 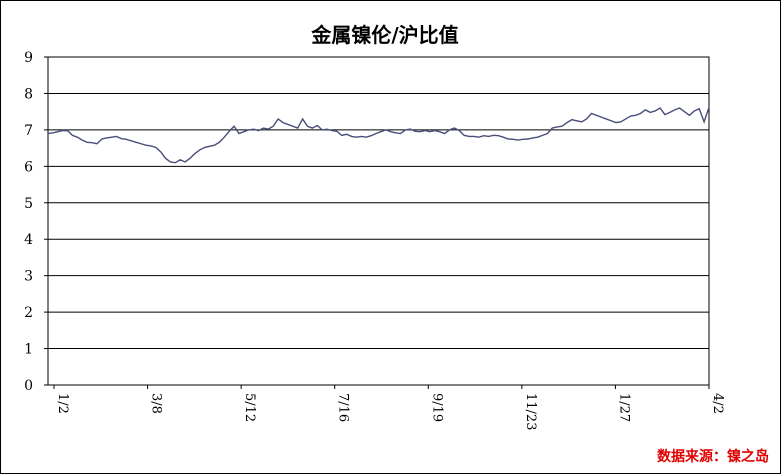 I want to click on y-tick-label: 1, so click(x=28, y=350).